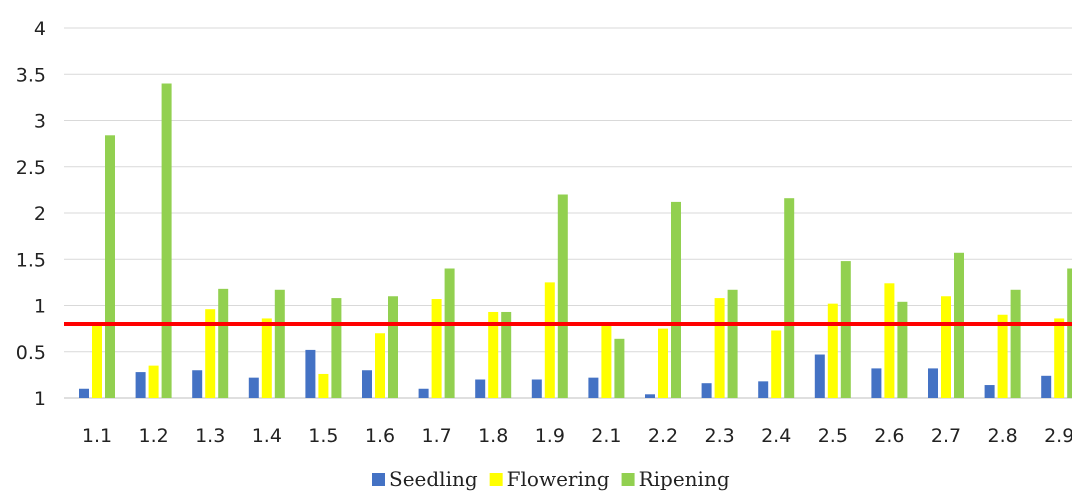 The height and width of the screenshot is (498, 1072). What do you see at coordinates (876, 383) in the screenshot?
I see `bar-seedling-2.6` at bounding box center [876, 383].